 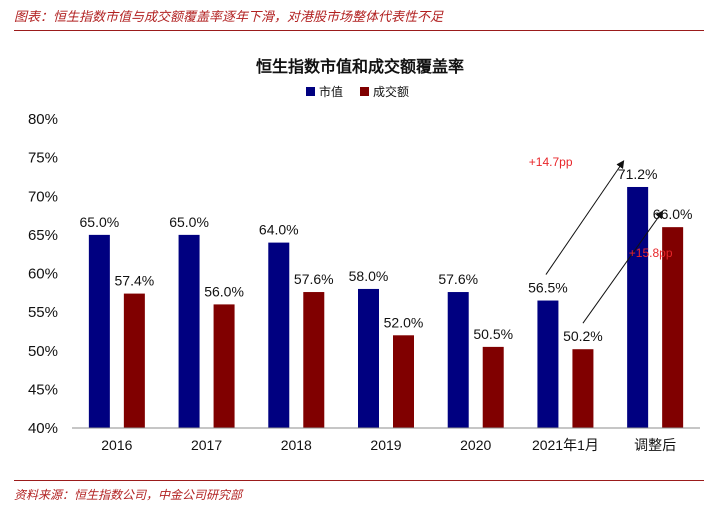 I want to click on data-label: 50.5%, so click(x=493, y=334).